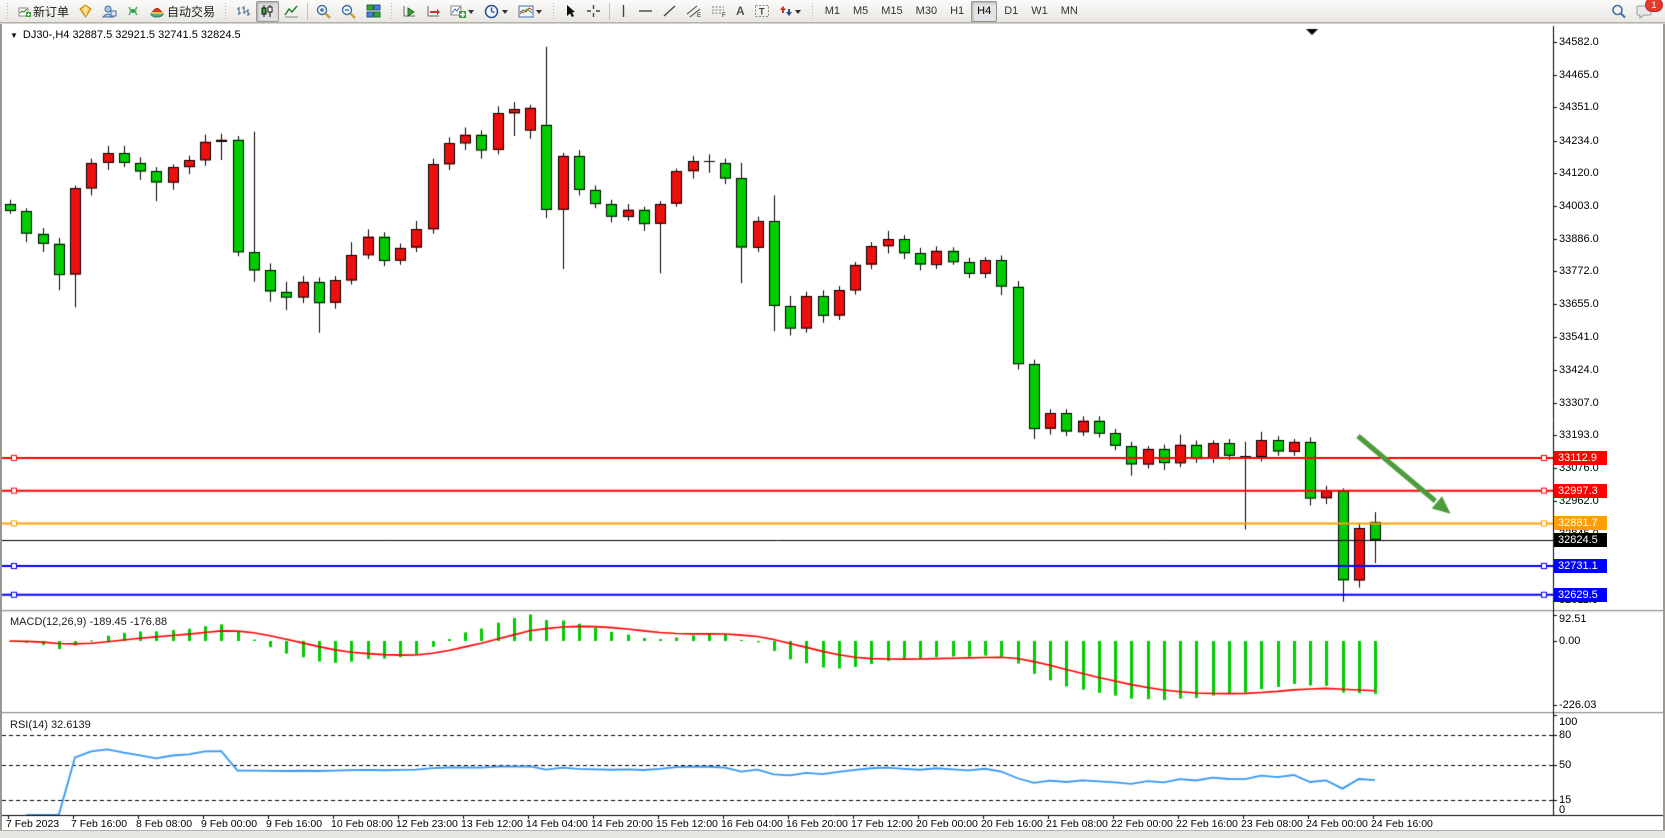  Describe the element at coordinates (1565, 765) in the screenshot. I see `rsi-axis-tick: 50` at that location.